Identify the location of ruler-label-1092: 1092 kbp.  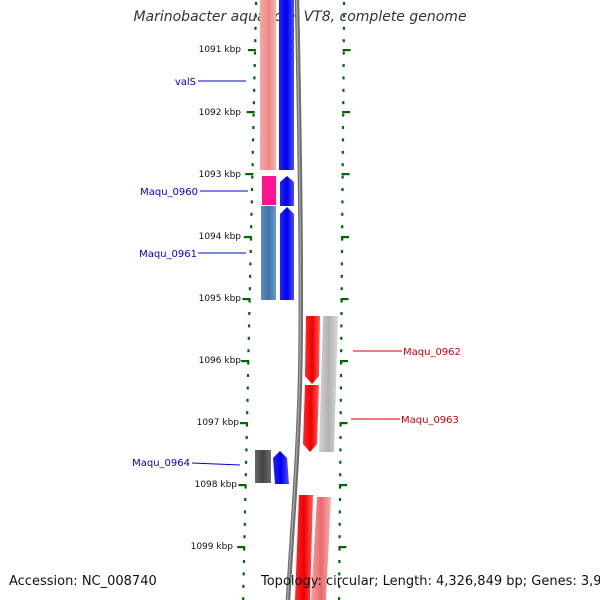
(220, 113).